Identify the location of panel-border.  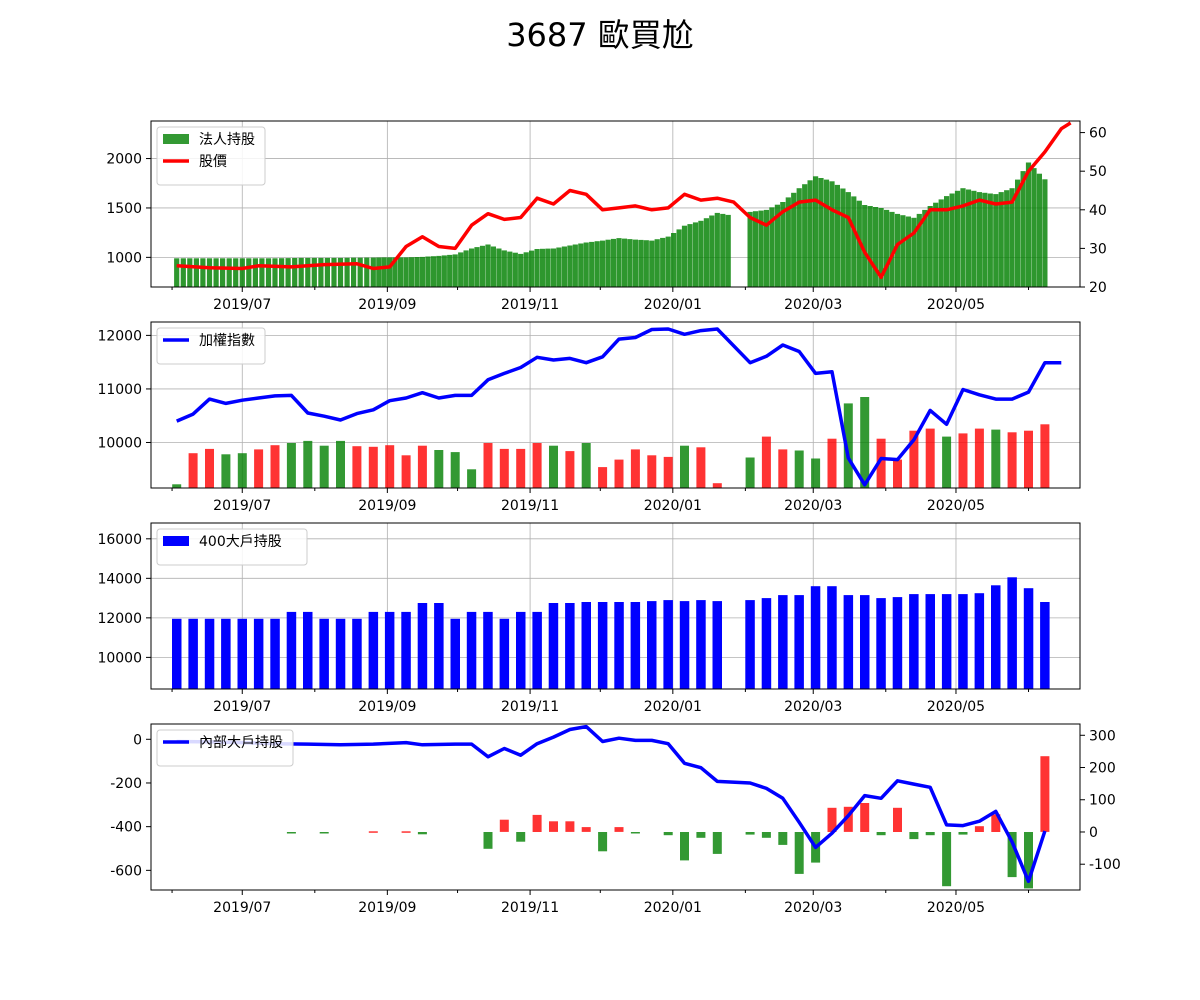
(615, 204).